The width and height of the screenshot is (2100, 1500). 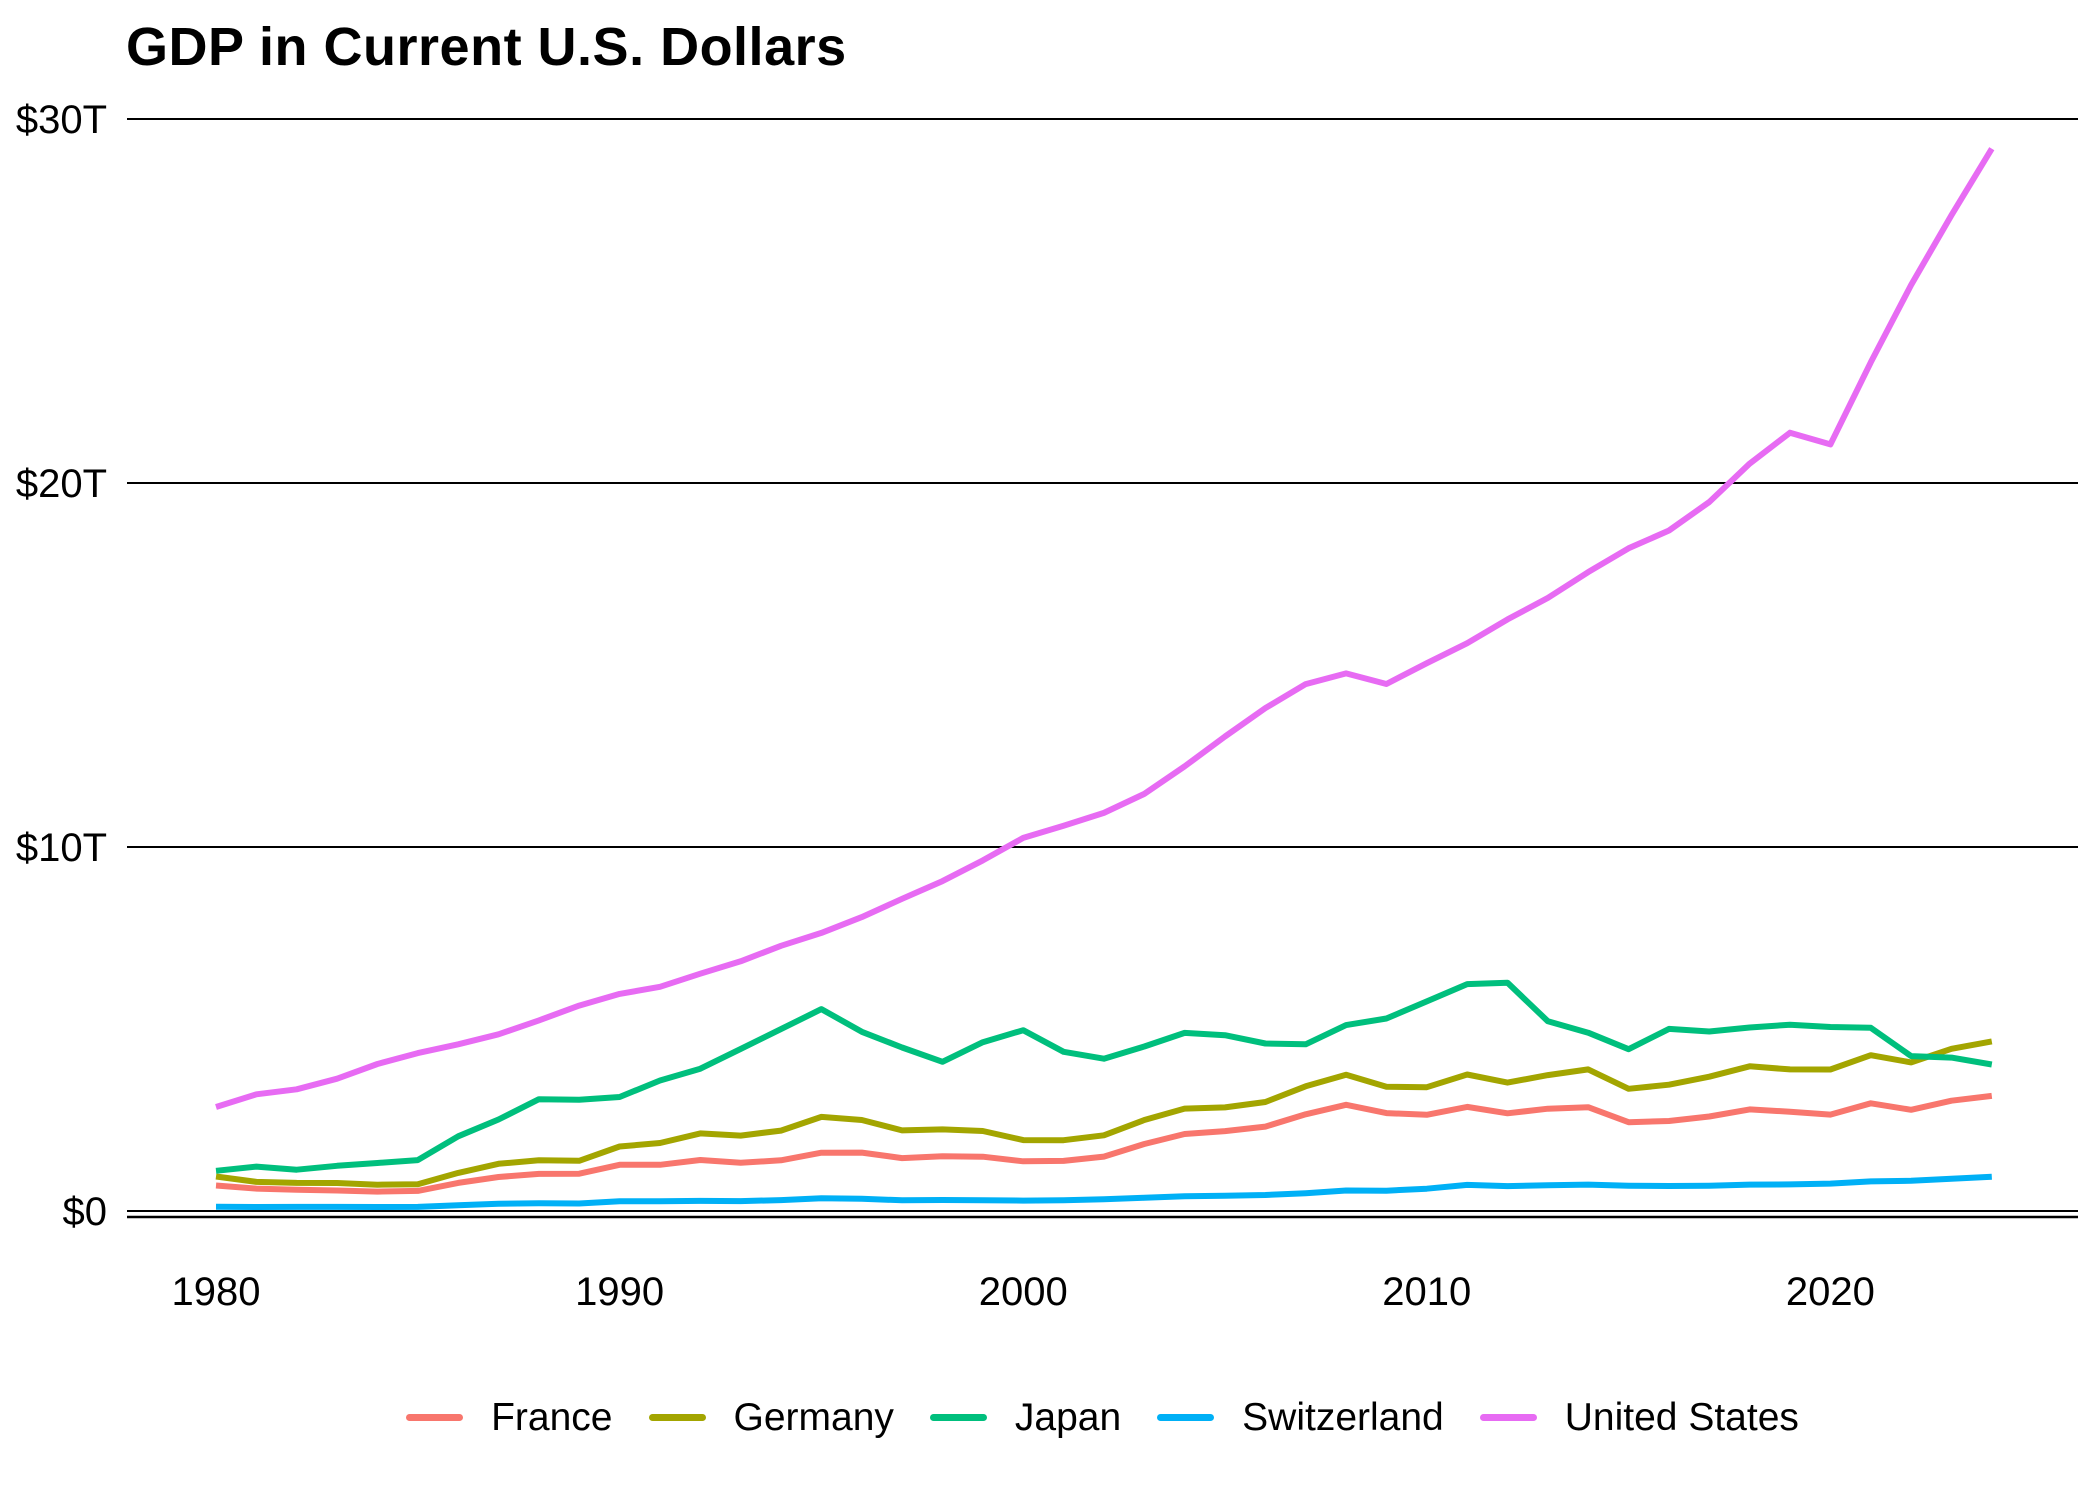 What do you see at coordinates (1068, 1417) in the screenshot?
I see `legend-label-japan: Japan` at bounding box center [1068, 1417].